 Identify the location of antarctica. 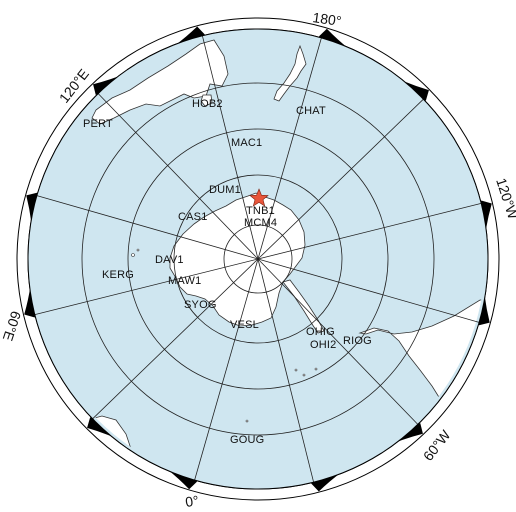
(237, 259).